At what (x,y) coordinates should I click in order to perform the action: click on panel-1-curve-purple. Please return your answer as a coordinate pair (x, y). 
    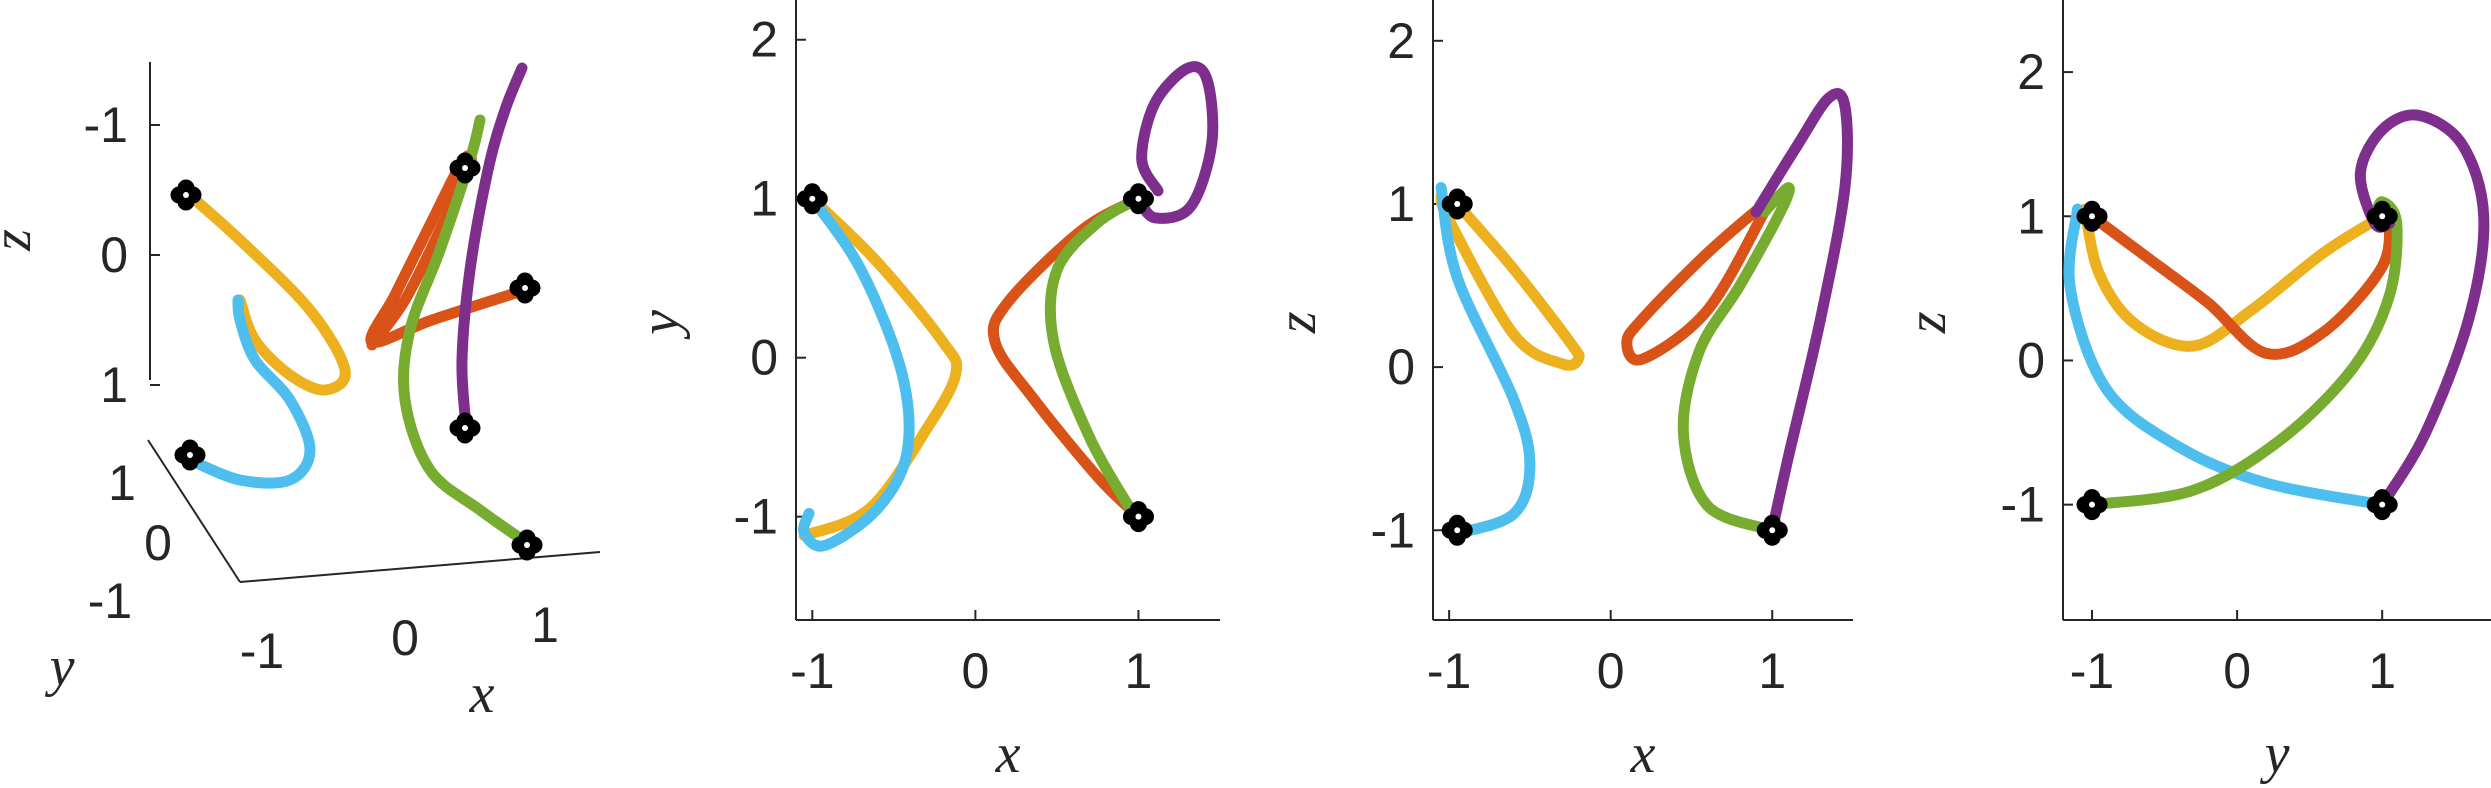
    Looking at the image, I should click on (492, 247).